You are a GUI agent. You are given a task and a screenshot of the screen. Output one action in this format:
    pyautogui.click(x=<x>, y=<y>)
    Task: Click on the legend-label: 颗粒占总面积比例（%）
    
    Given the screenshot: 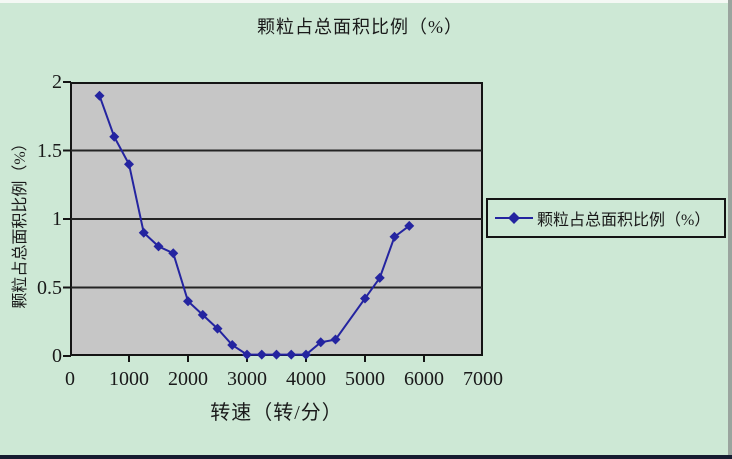 What is the action you would take?
    pyautogui.click(x=624, y=220)
    